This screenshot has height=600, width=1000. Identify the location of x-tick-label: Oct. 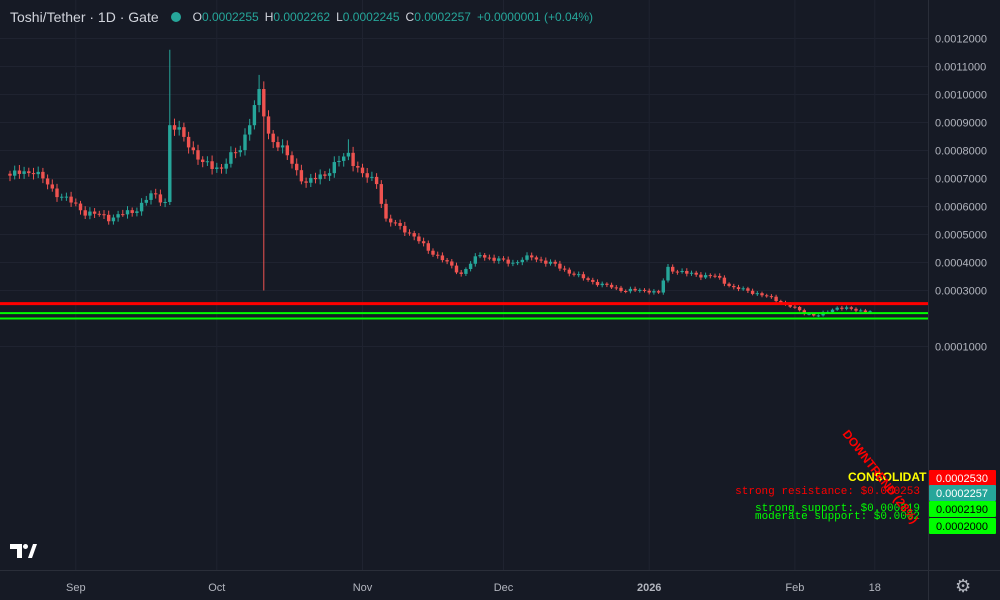
(216, 588).